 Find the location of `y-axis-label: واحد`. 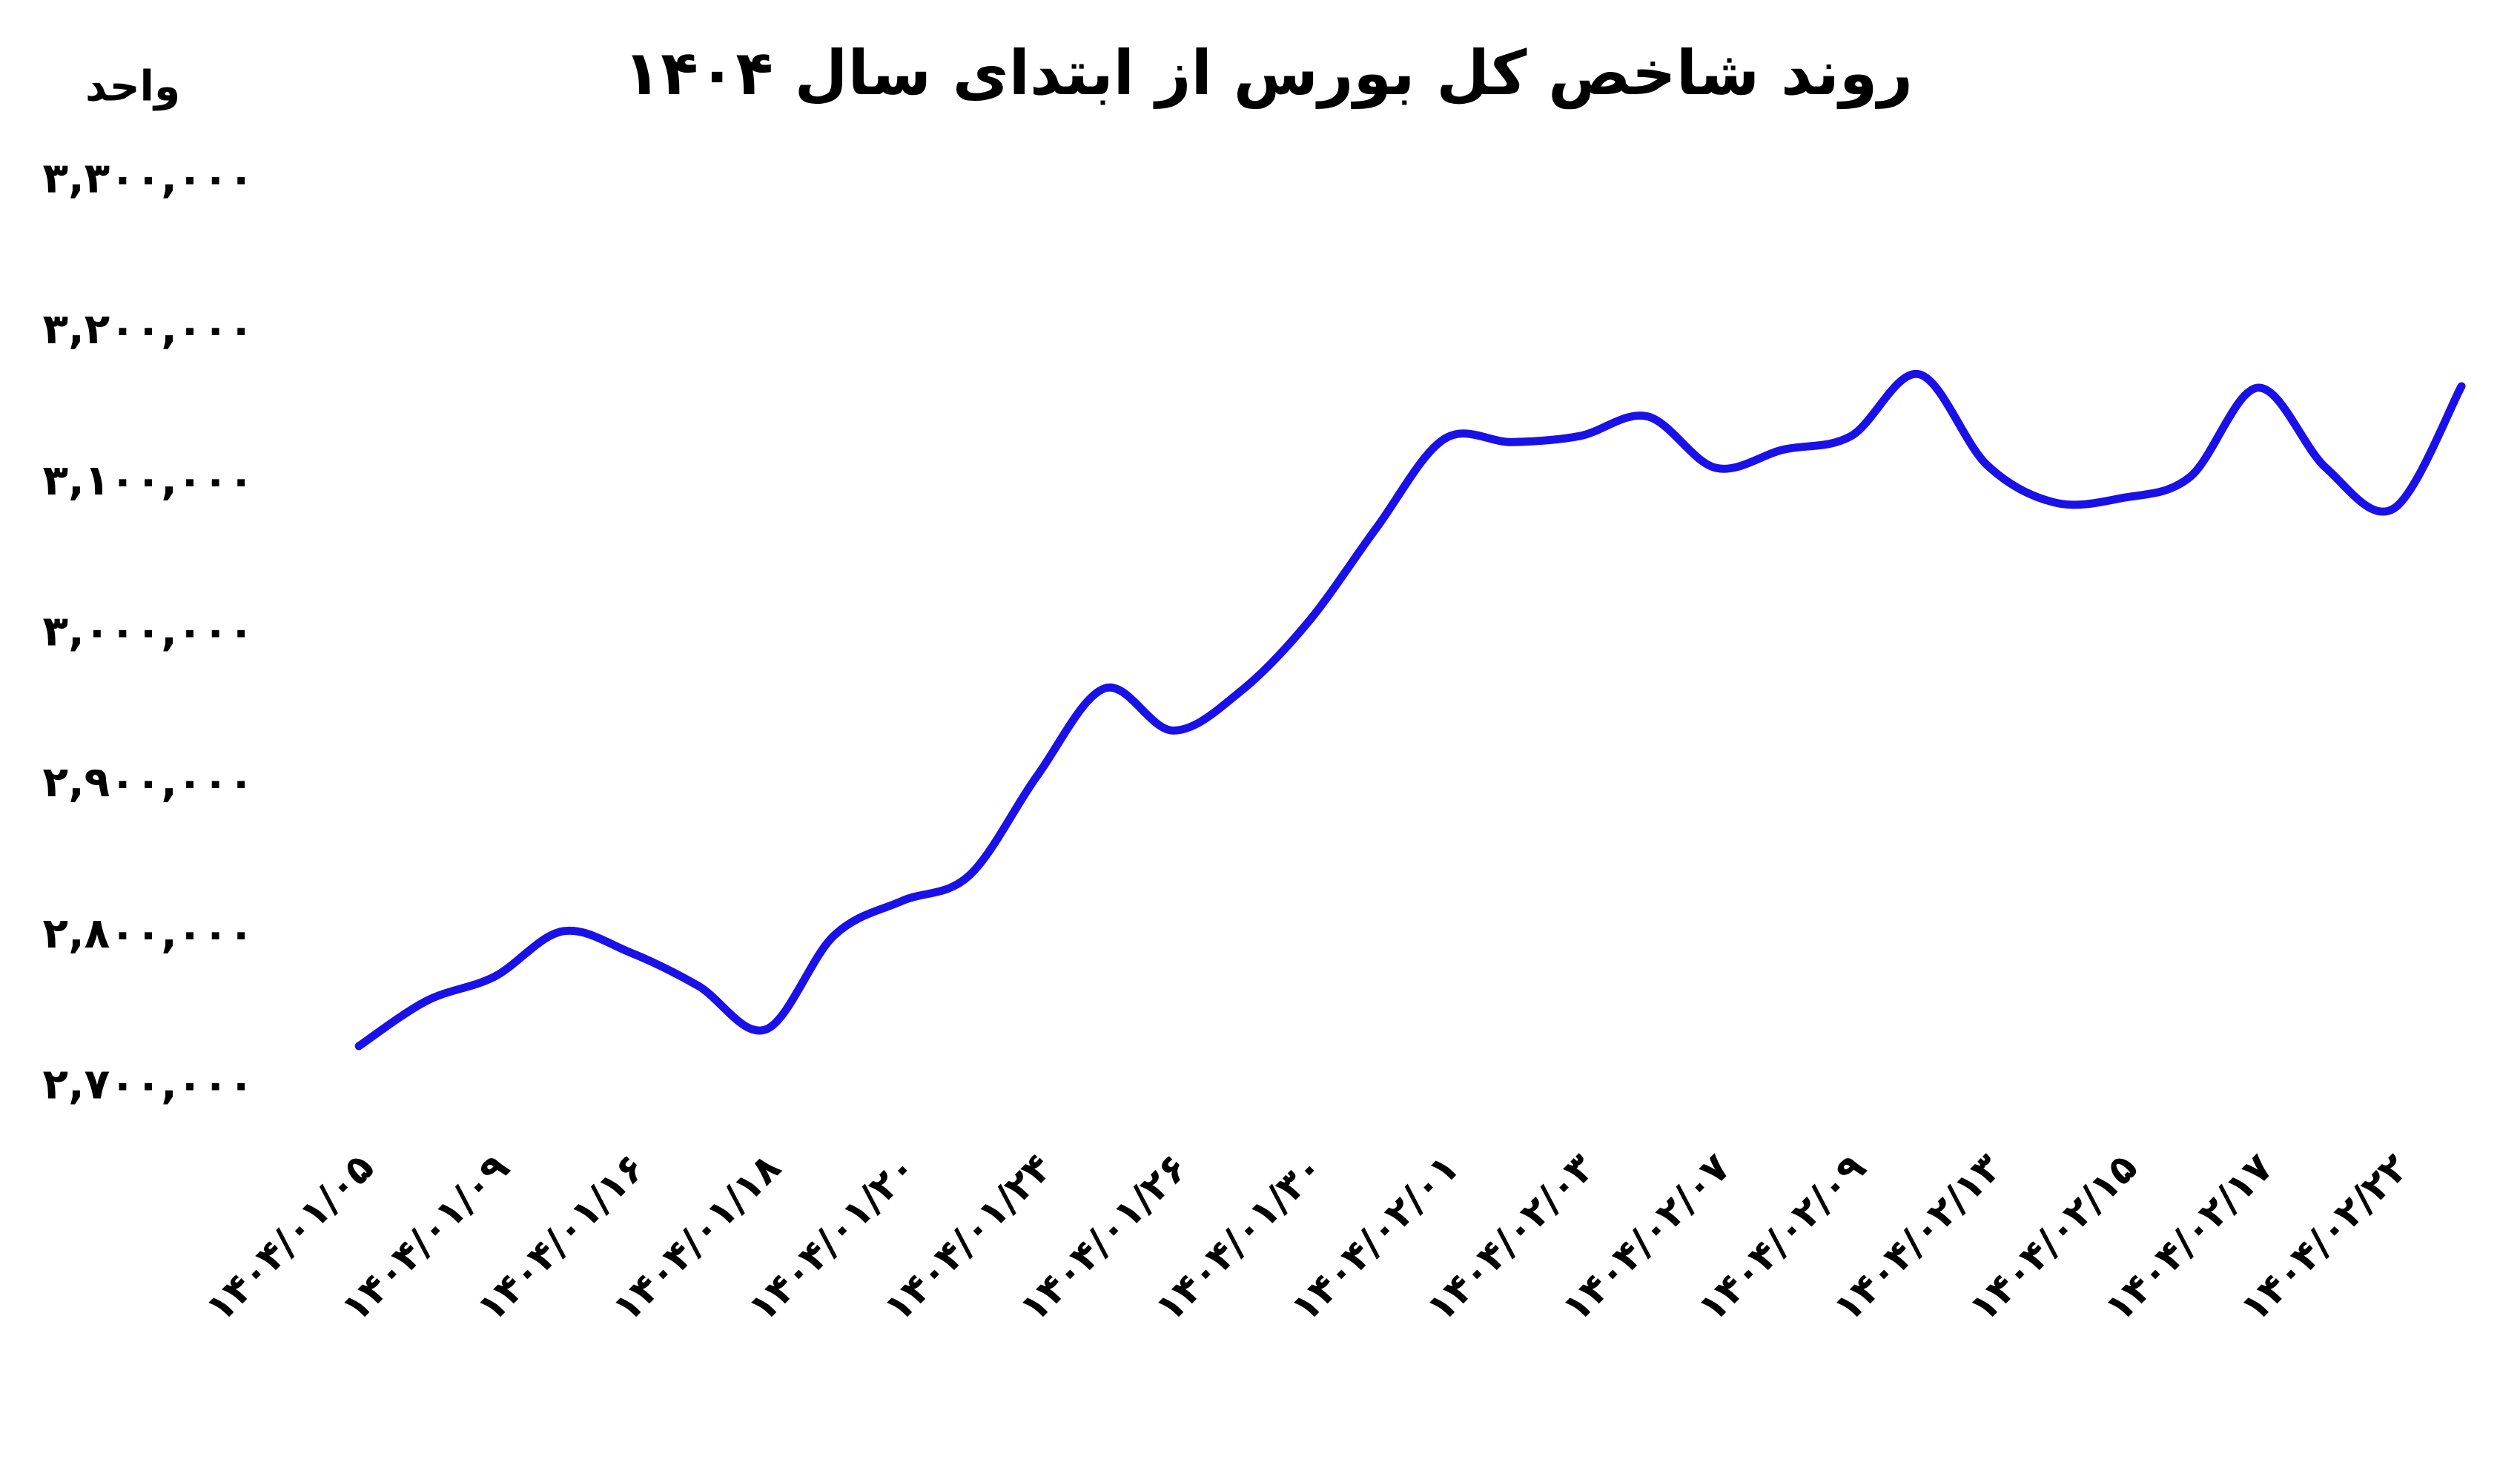

y-axis-label: واحد is located at coordinates (132, 86).